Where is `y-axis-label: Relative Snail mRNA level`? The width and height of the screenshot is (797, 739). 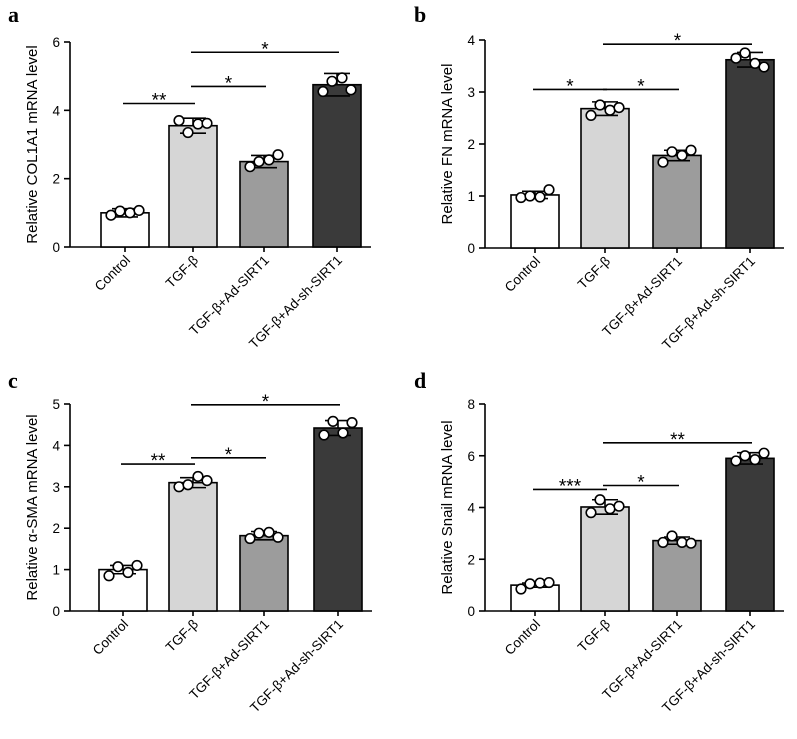 y-axis-label: Relative Snail mRNA level is located at coordinates (447, 507).